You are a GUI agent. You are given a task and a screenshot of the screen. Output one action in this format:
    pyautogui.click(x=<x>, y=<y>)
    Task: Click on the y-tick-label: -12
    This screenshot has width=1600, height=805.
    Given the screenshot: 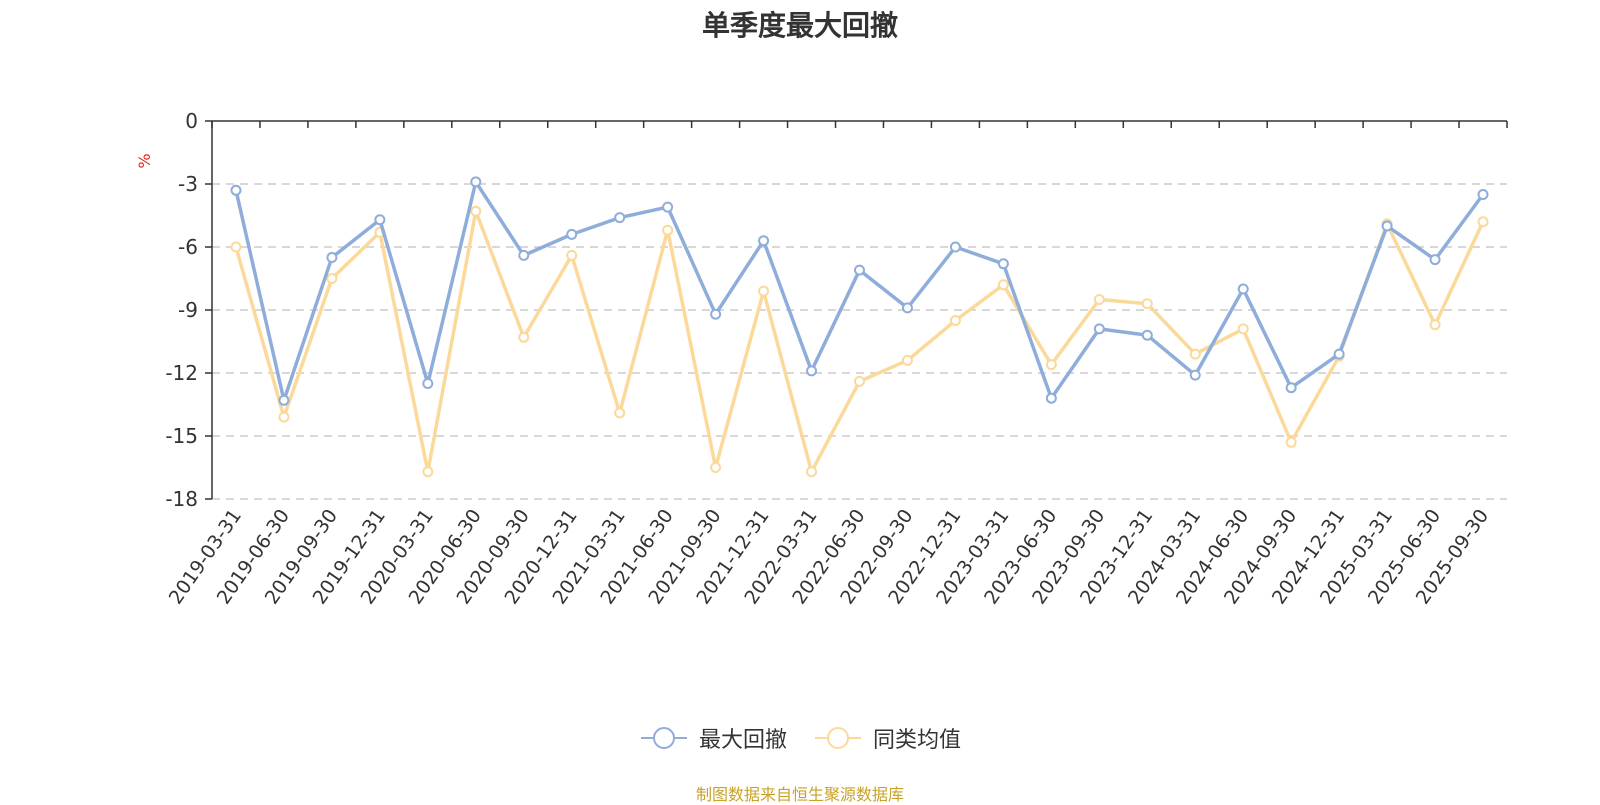 What is the action you would take?
    pyautogui.click(x=181, y=373)
    